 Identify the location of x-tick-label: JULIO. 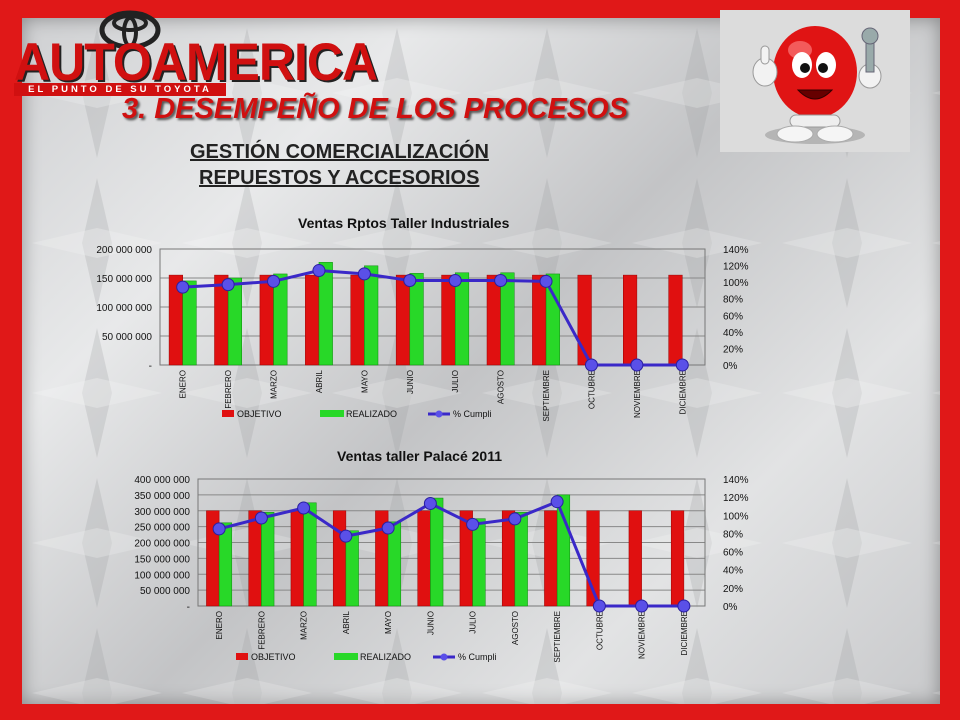
(455, 381).